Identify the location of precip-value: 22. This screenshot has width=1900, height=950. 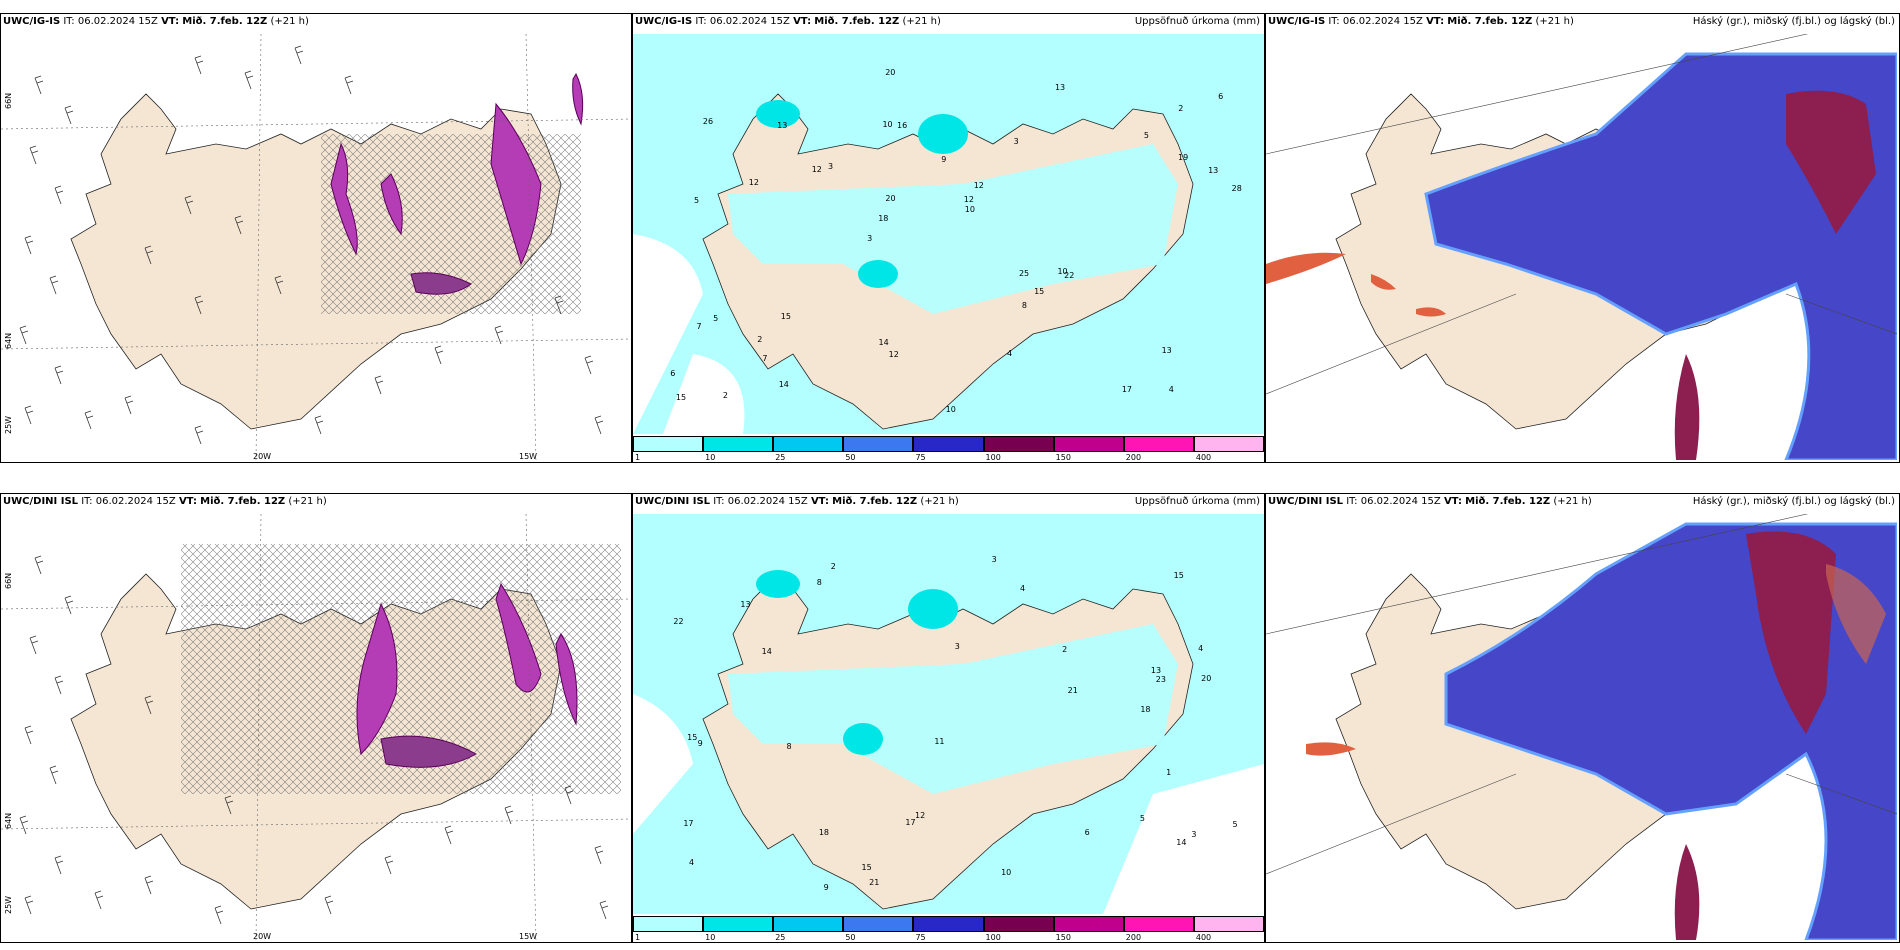
(678, 621).